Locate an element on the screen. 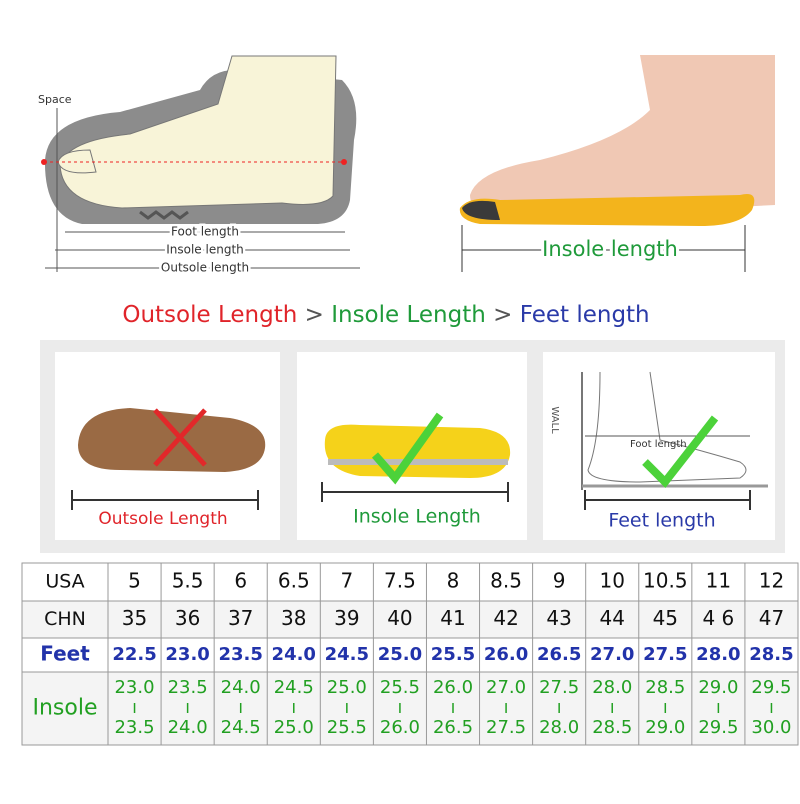  cell-value: 29.5 is located at coordinates (718, 727).